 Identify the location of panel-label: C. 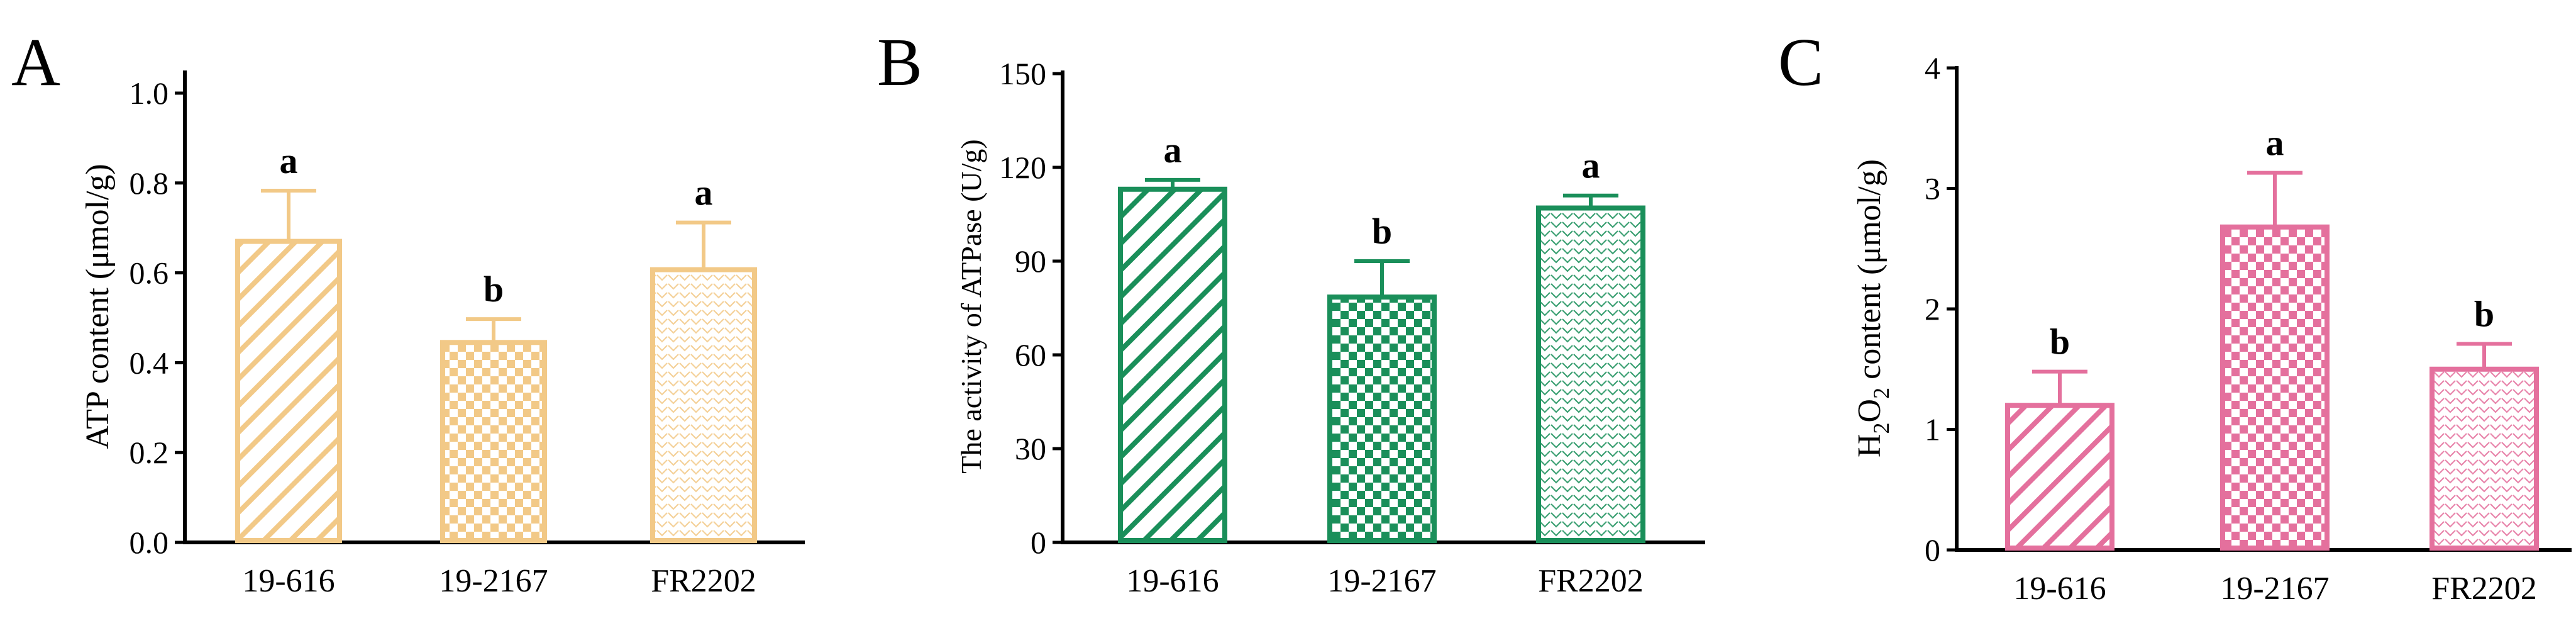
(1800, 62).